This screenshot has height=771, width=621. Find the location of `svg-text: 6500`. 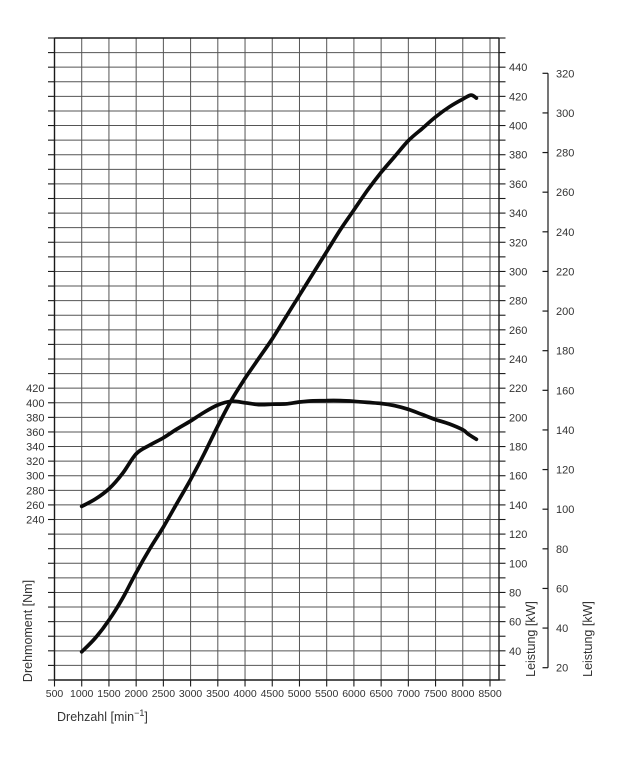

svg-text: 6500 is located at coordinates (381, 694).